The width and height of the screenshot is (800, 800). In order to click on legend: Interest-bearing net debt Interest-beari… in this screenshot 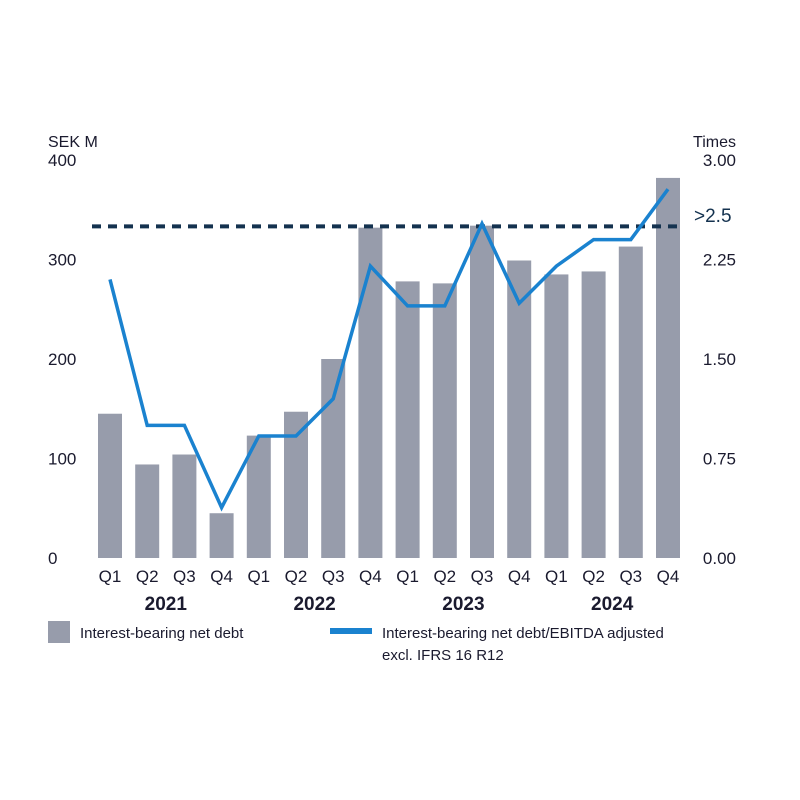, I will do `click(356, 642)`.